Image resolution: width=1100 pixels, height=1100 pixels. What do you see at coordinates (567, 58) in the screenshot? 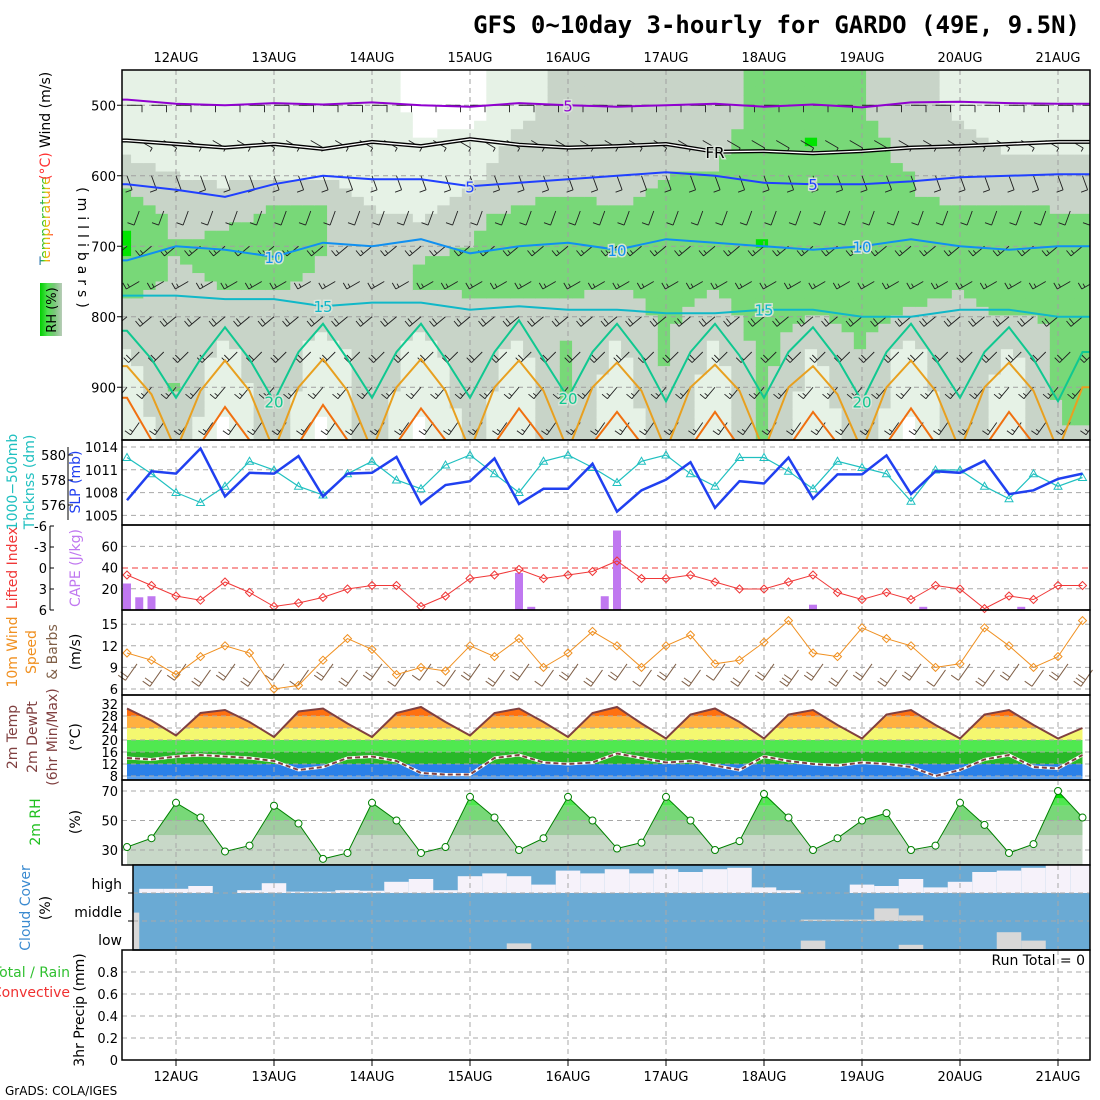
I see `top-date-label: 16AUG` at bounding box center [567, 58].